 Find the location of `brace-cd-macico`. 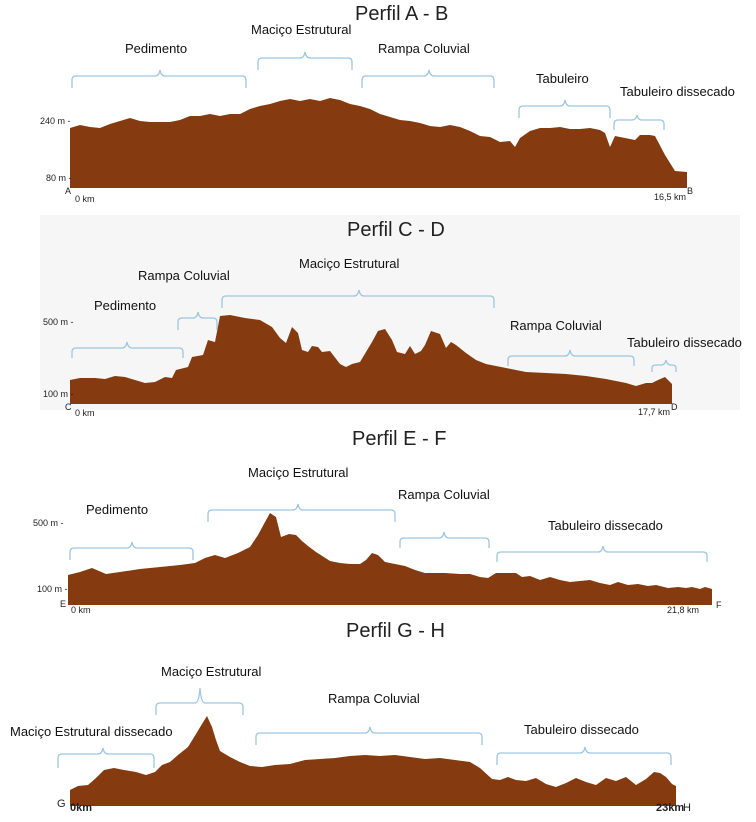

brace-cd-macico is located at coordinates (358, 298).